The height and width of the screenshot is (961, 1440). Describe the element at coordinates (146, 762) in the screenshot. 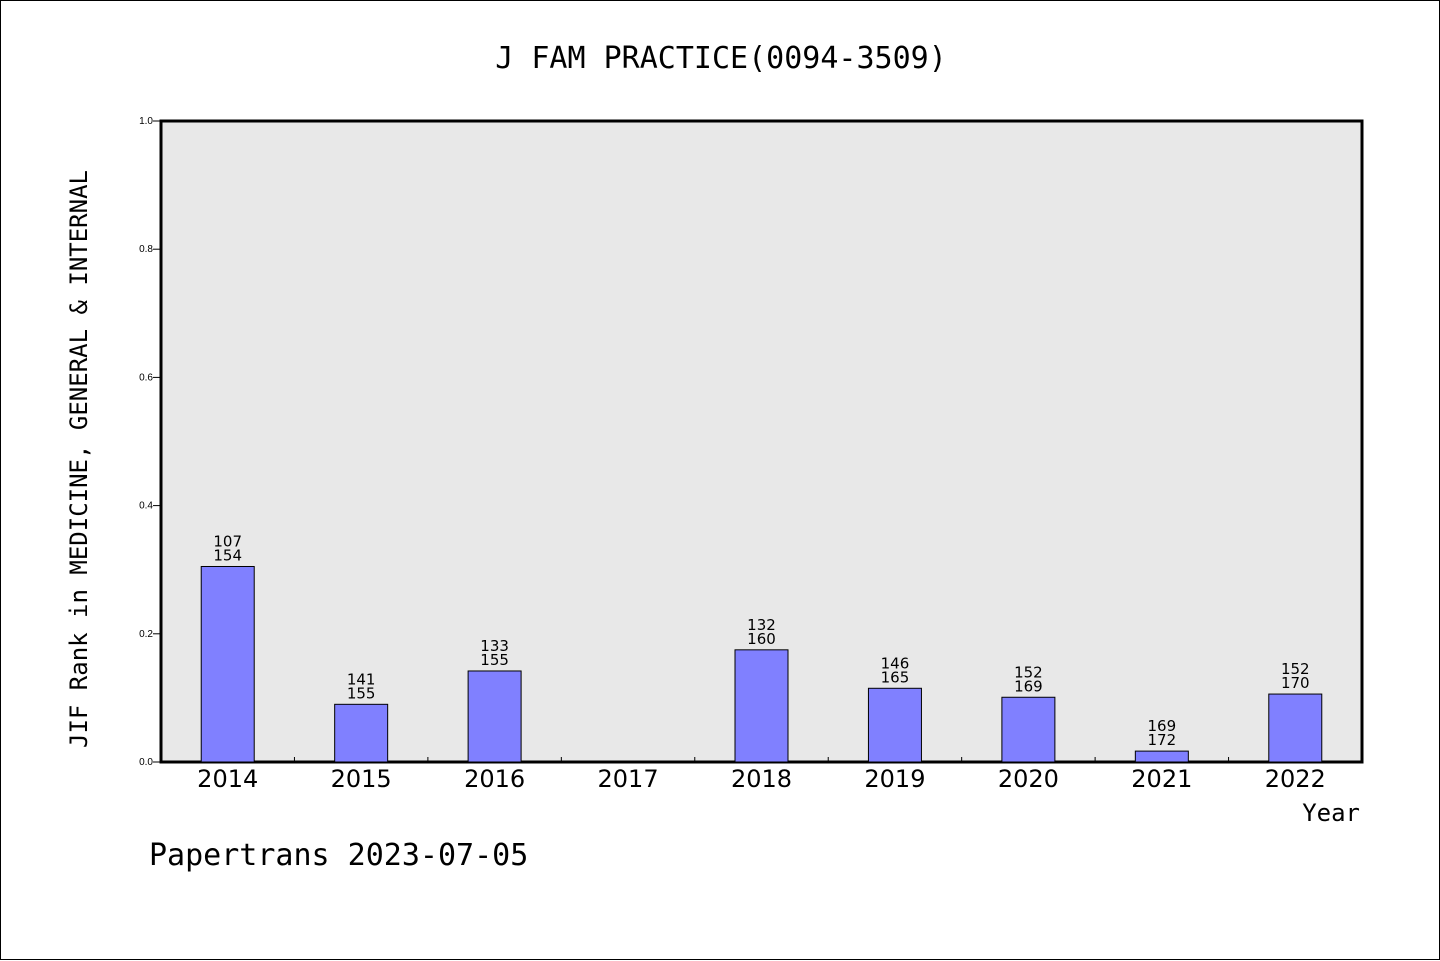

I see `y-tick-label: 0.0` at that location.